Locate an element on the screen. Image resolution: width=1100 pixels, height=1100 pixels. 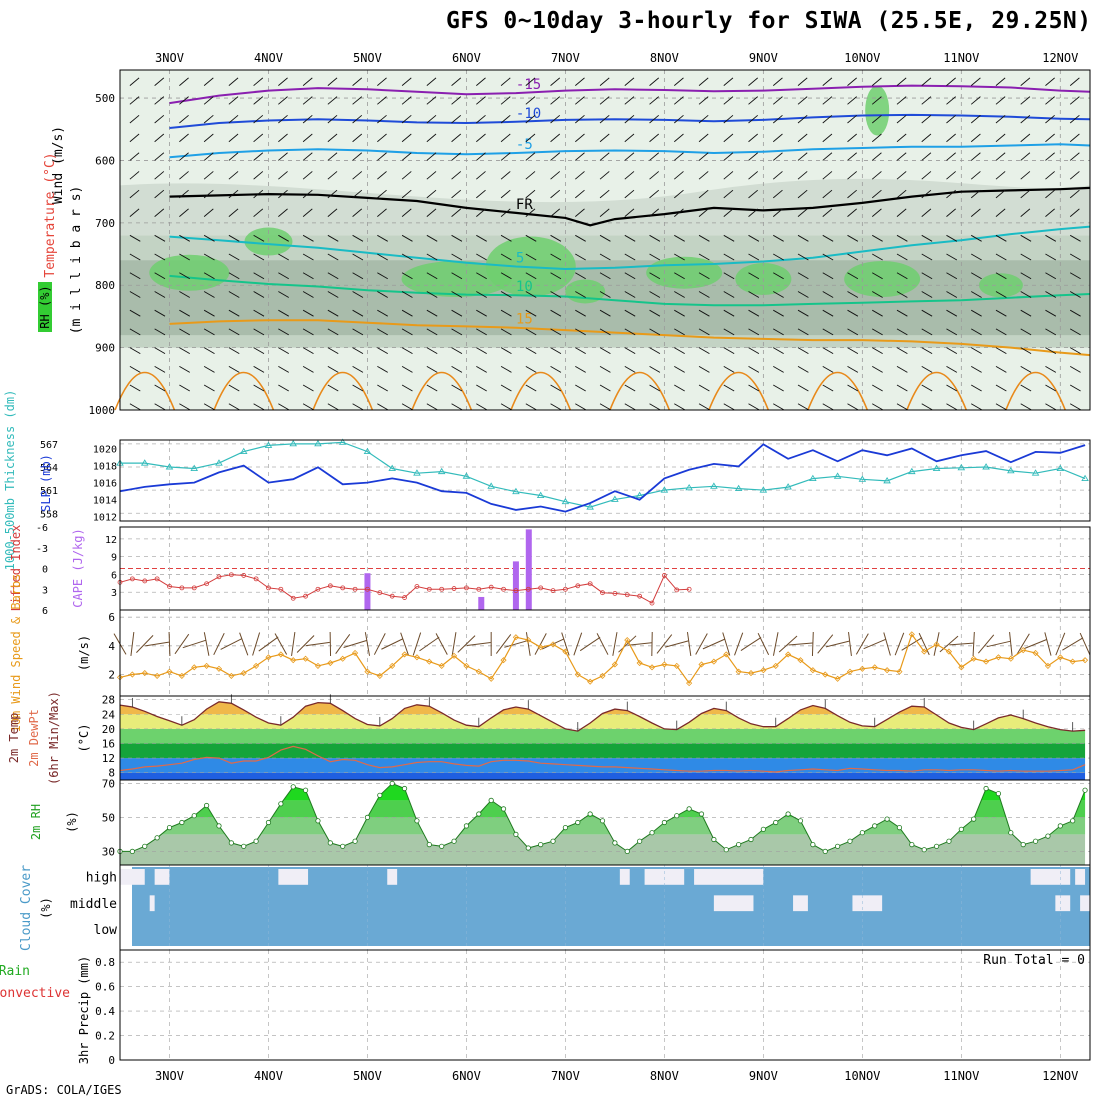
li-tick-label: 6 is located at coordinates (45, 611).